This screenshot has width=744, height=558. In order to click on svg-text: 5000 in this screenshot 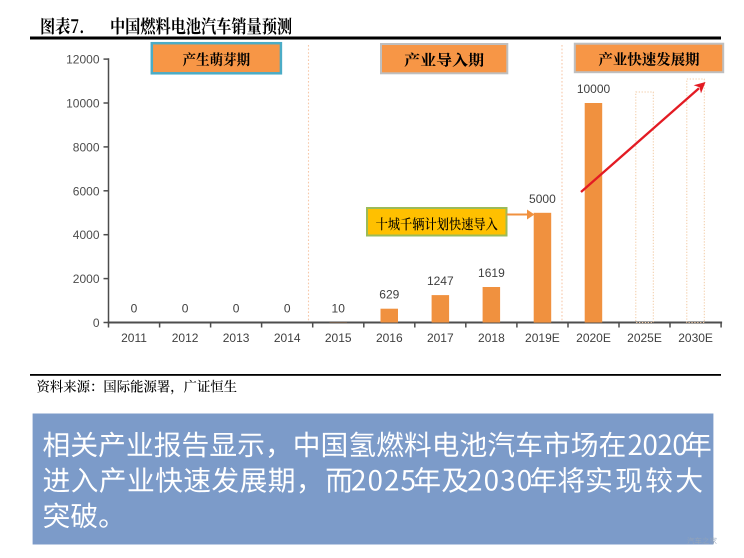, I will do `click(542, 199)`.